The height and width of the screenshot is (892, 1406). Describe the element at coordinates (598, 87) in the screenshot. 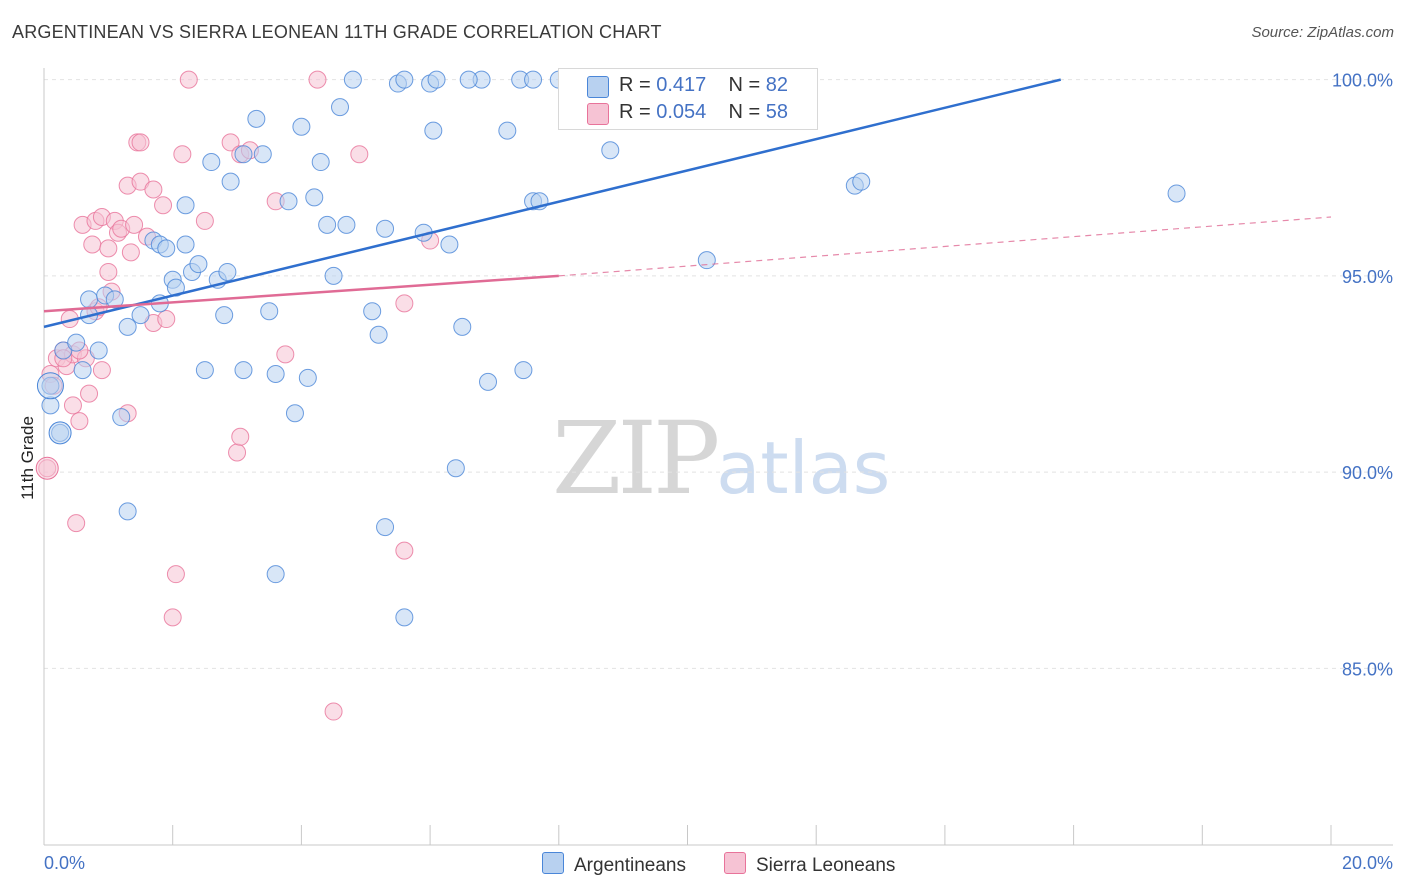

I see `legend-swatch-blue` at that location.